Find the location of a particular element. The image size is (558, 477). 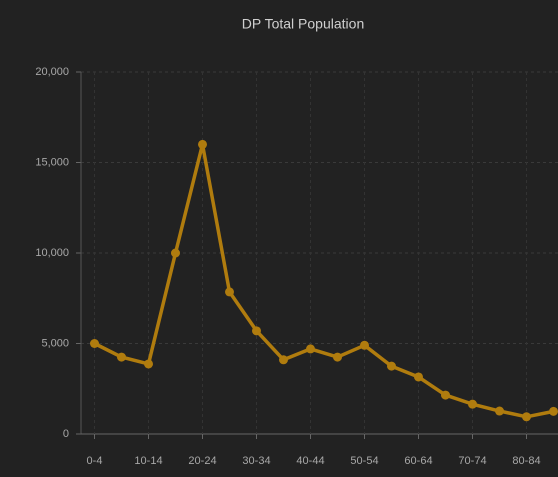

x-tick-label: 50-54 is located at coordinates (364, 461).